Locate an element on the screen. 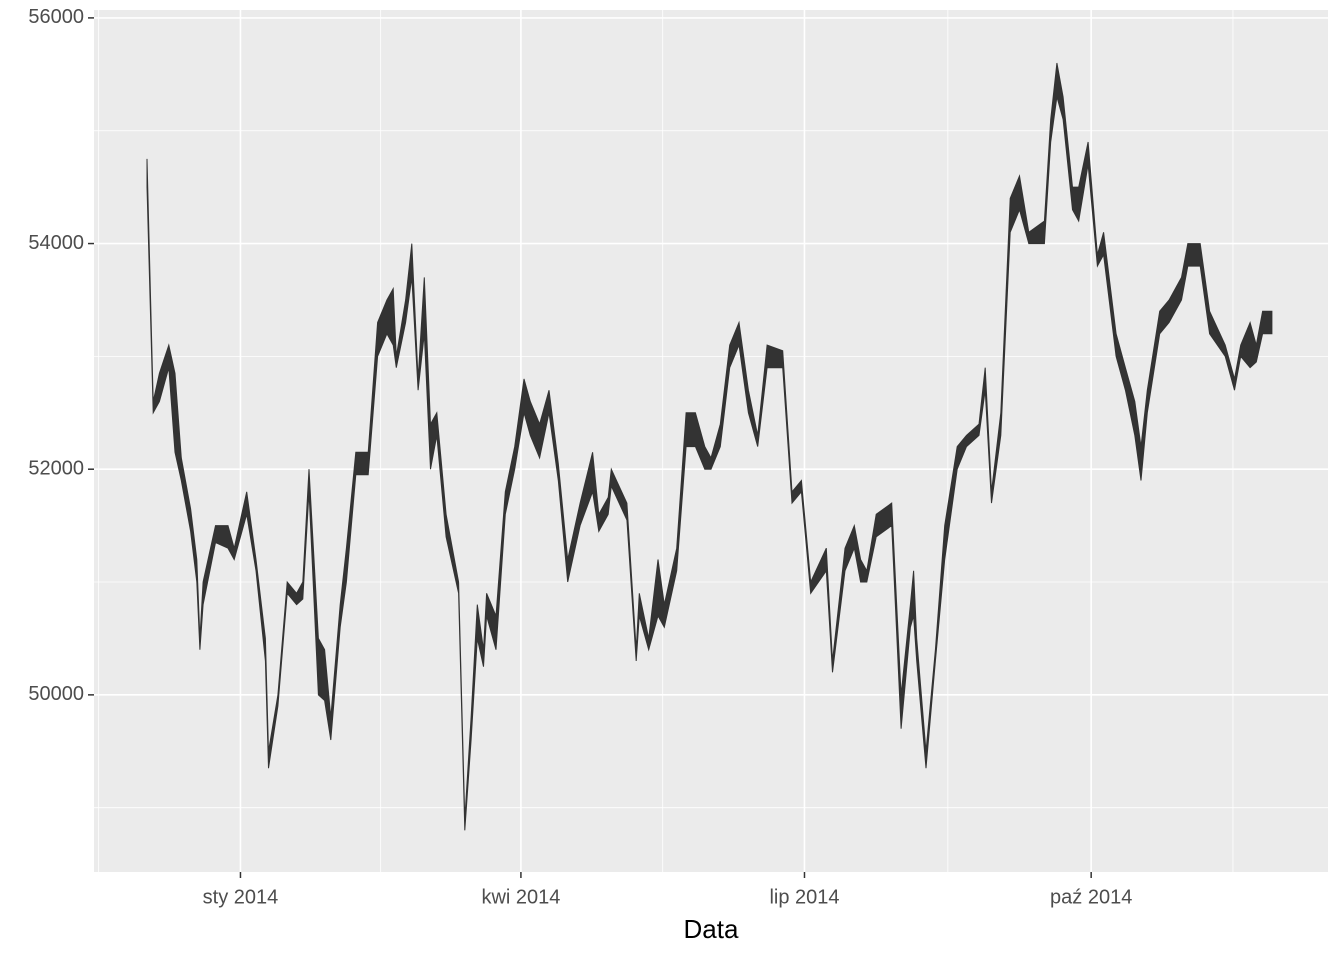 The width and height of the screenshot is (1344, 960). y-tick-label: 56000 is located at coordinates (56, 17).